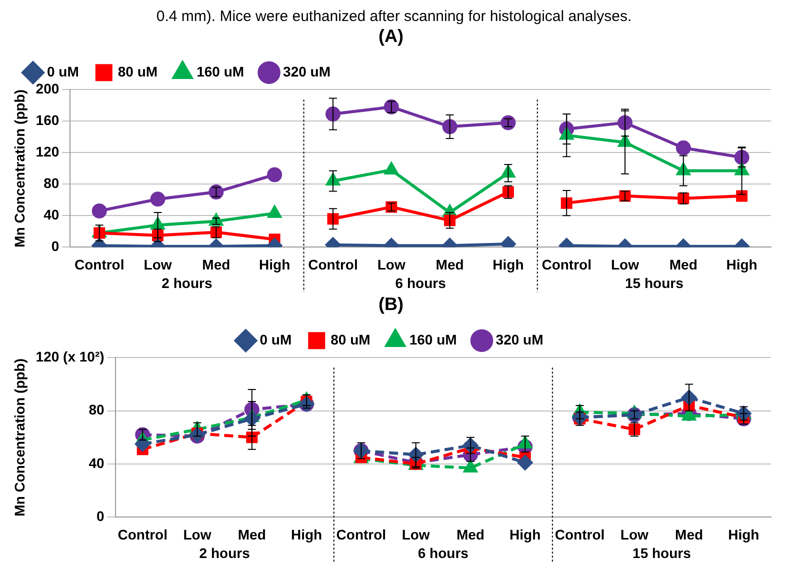 The width and height of the screenshot is (788, 575). I want to click on y-tick-label: 200, so click(48, 88).